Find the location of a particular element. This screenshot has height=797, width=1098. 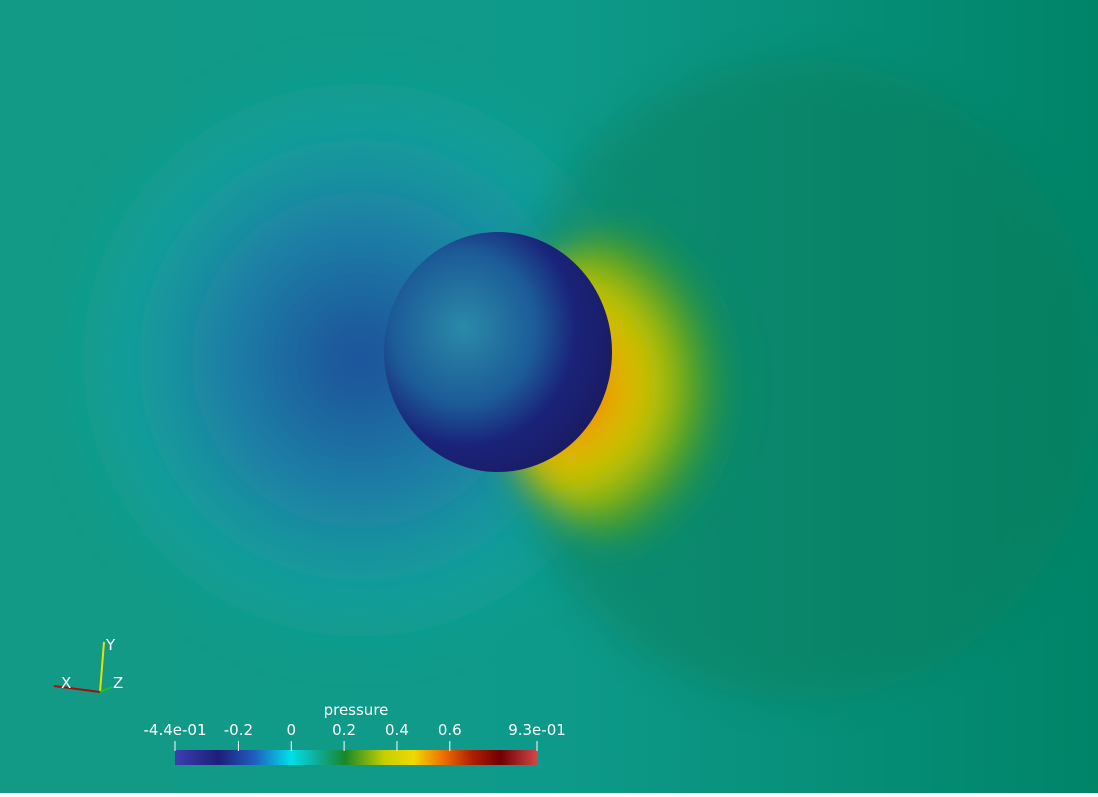

orientation-axes: Y X Z is located at coordinates (88, 664).